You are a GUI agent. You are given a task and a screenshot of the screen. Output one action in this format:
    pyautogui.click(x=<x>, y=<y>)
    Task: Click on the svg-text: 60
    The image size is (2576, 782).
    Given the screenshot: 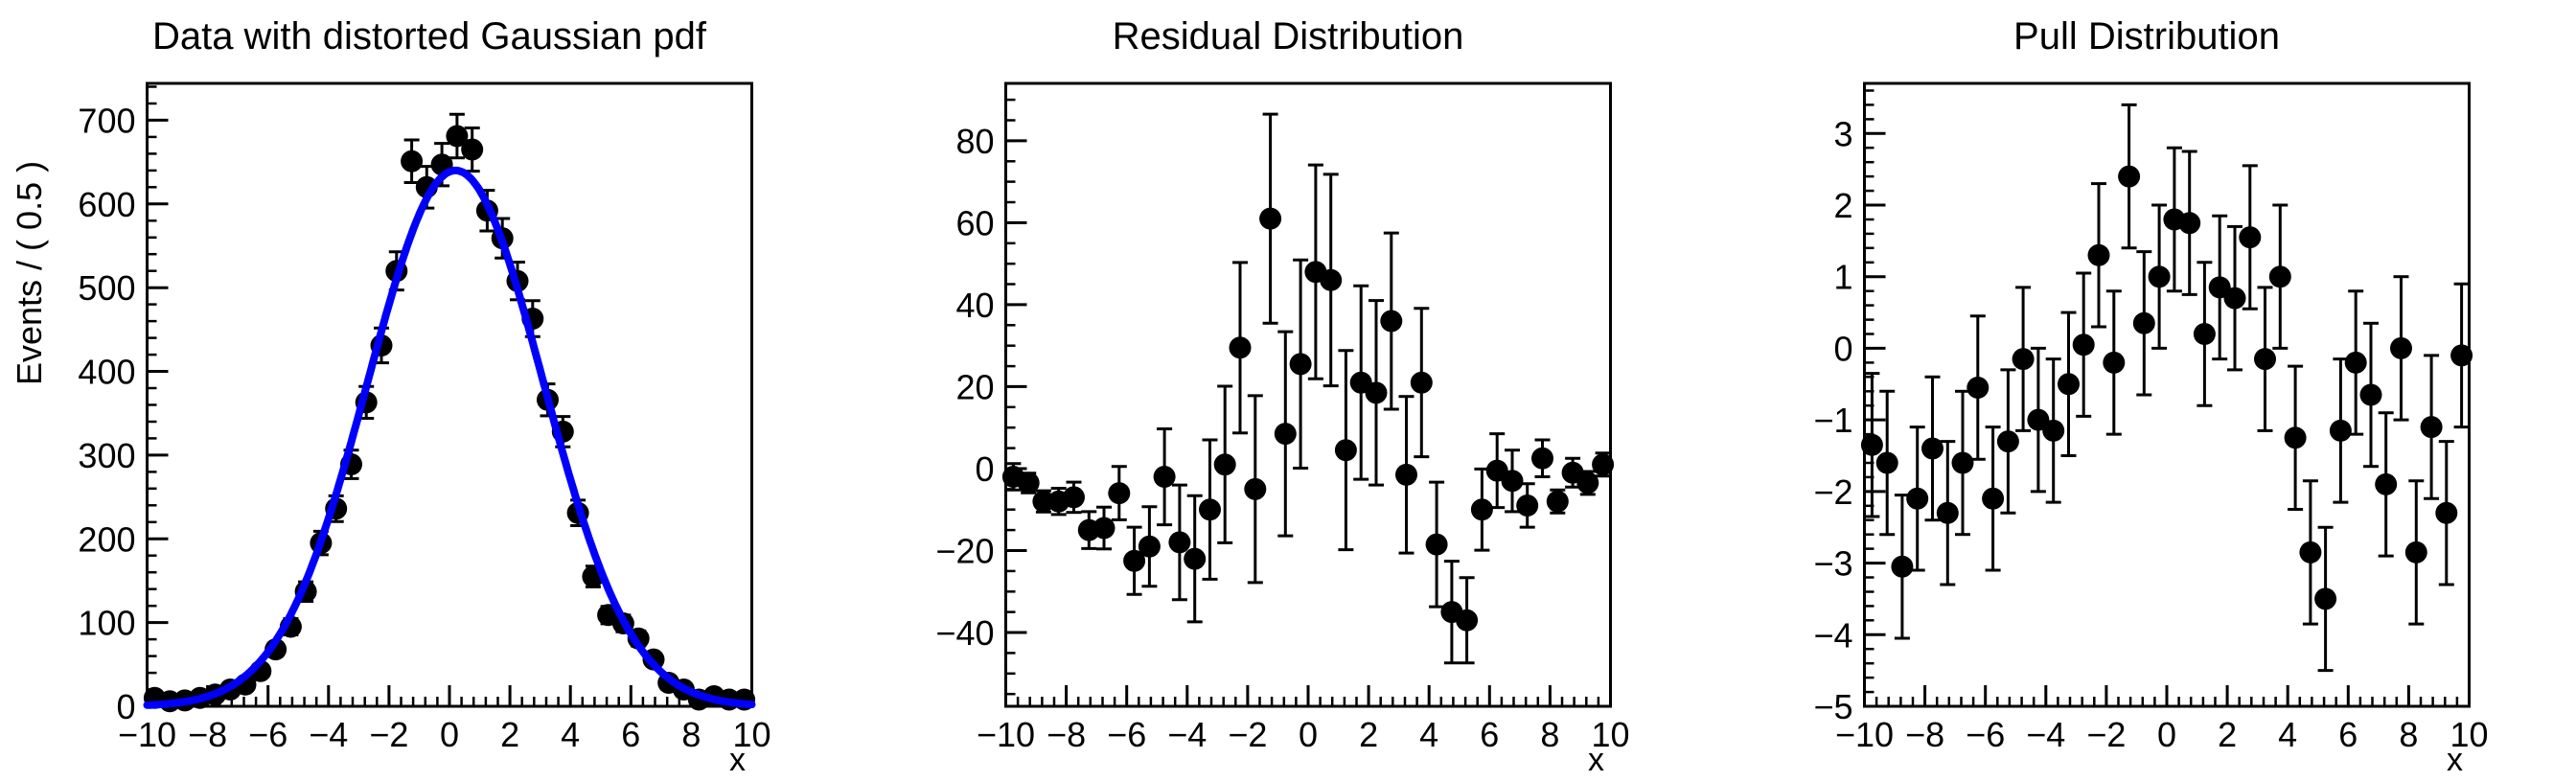 What is the action you would take?
    pyautogui.click(x=974, y=222)
    